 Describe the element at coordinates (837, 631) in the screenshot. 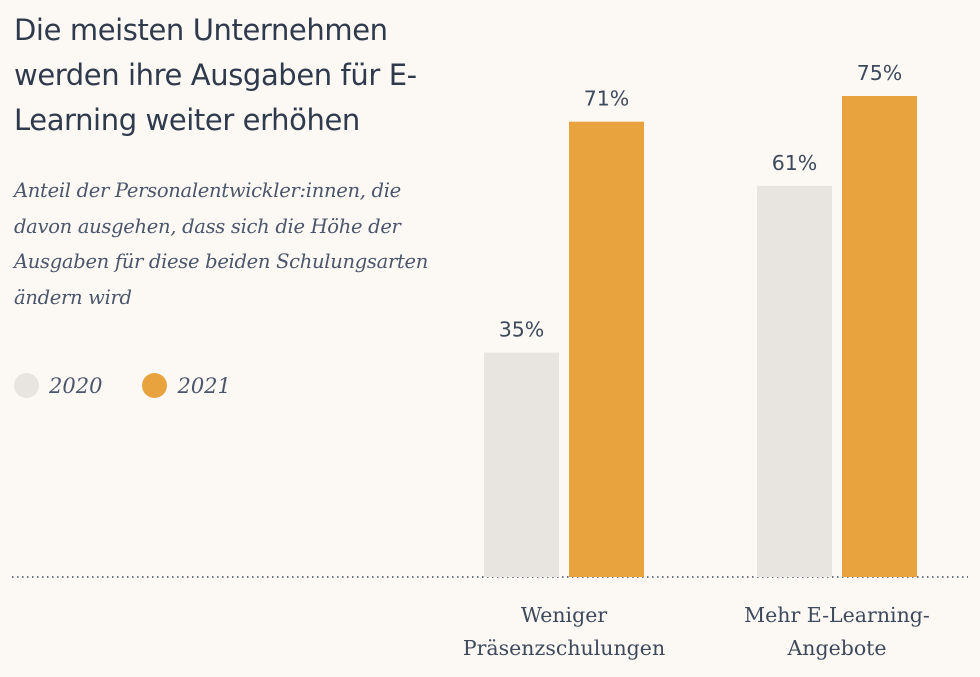

I see `category-label-2: Mehr E-Learning-Angebote` at that location.